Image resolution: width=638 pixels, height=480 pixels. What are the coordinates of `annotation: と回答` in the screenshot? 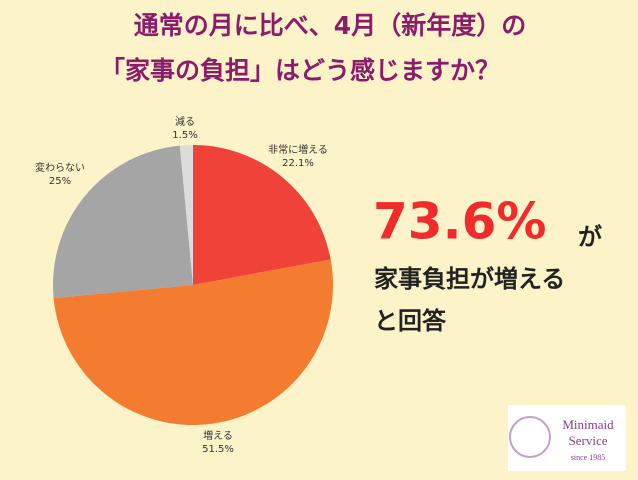 It's located at (410, 321).